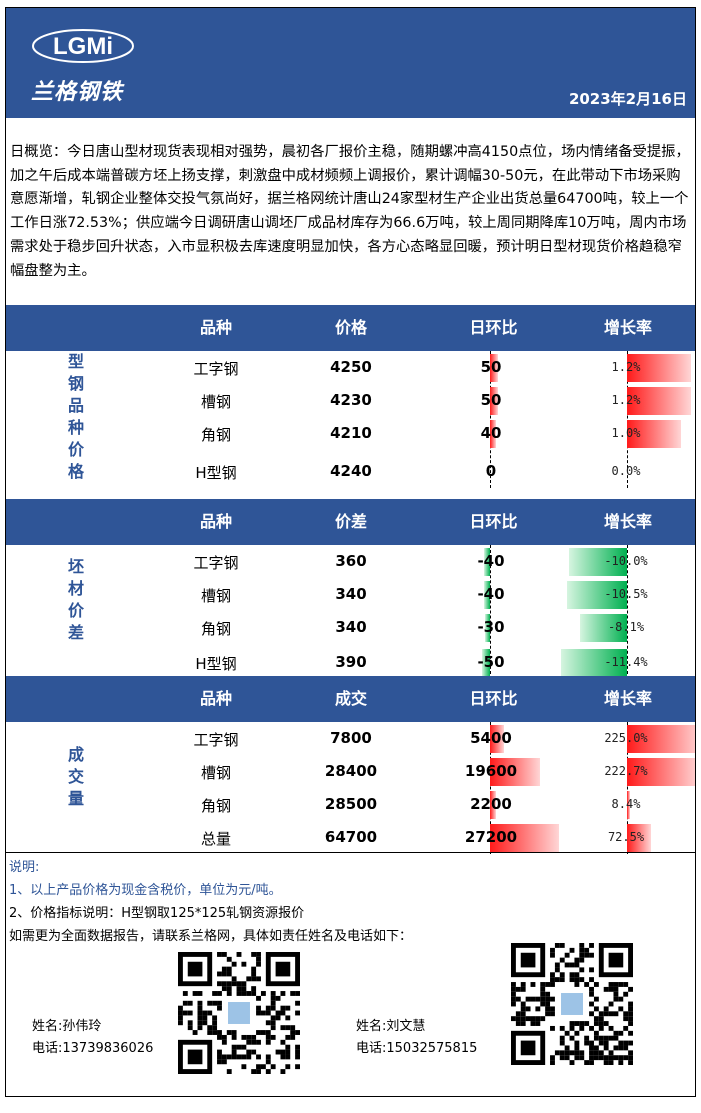  I want to click on row-rate: 0.0%, so click(626, 471).